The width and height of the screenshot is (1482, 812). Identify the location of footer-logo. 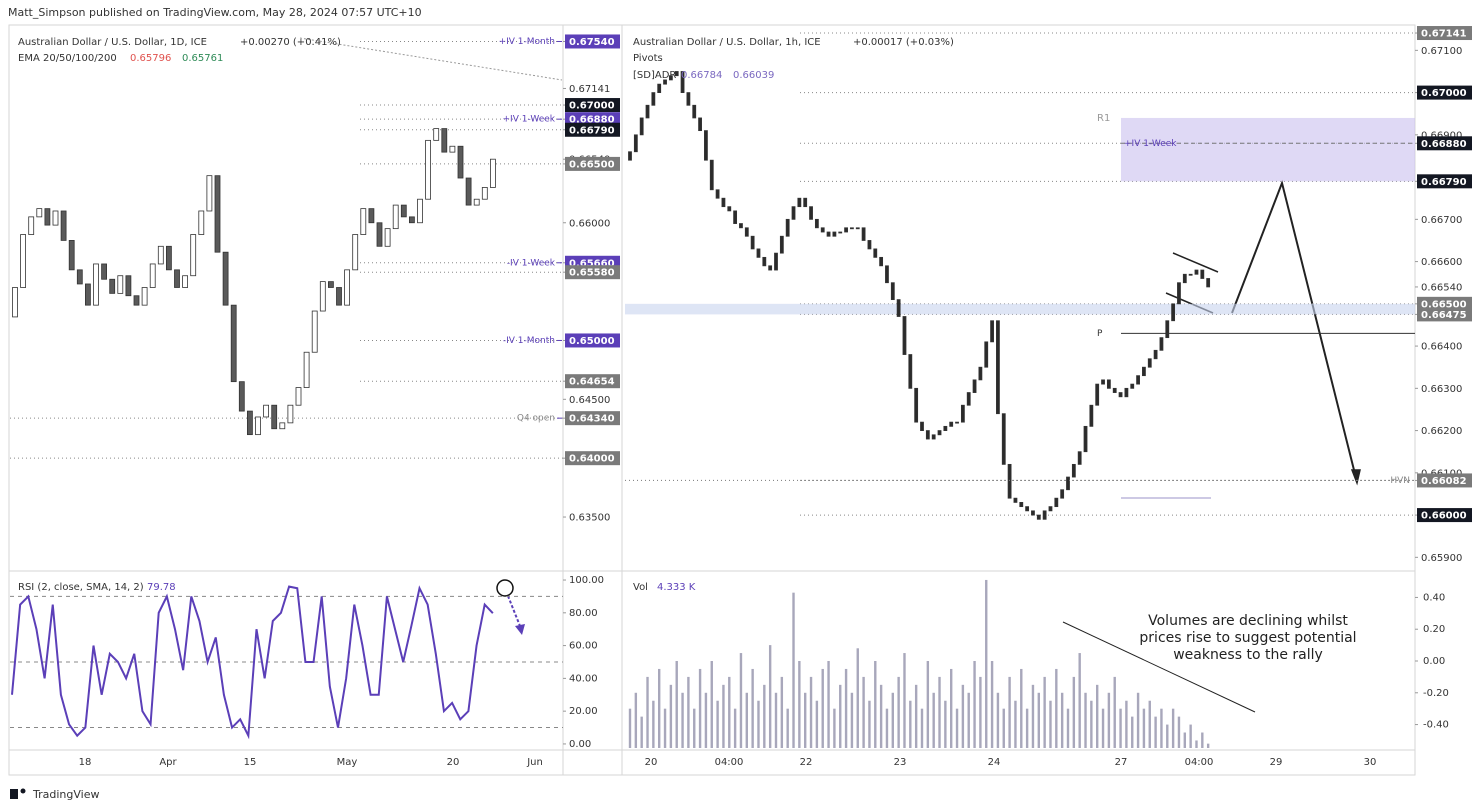
(18, 793).